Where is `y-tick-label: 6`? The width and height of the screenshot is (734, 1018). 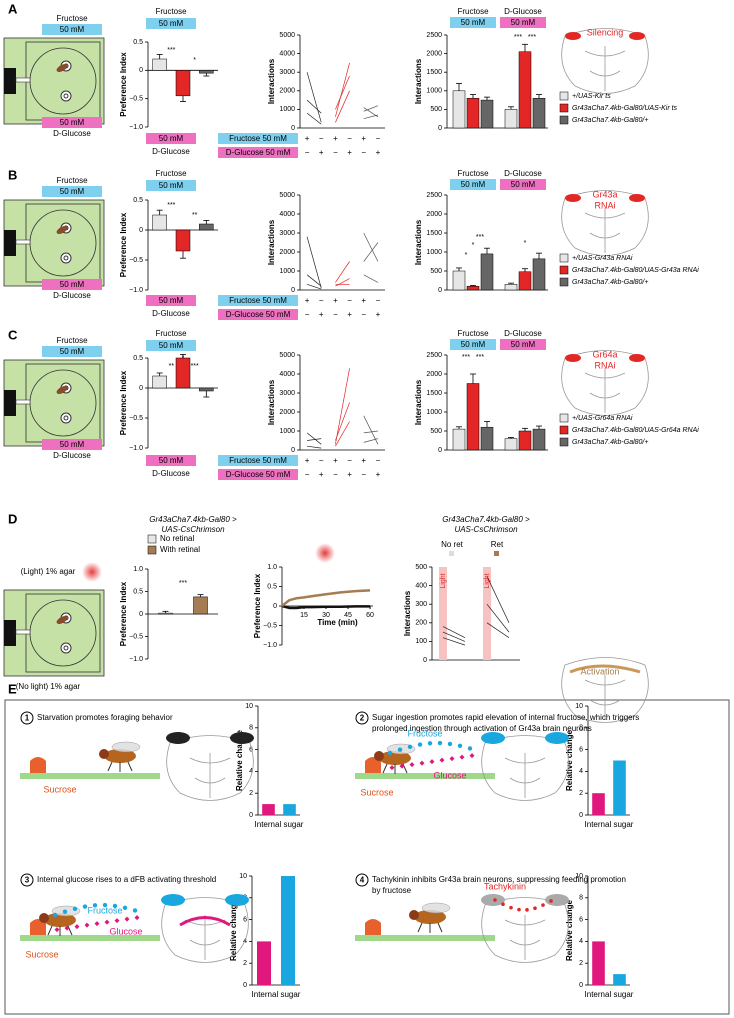 y-tick-label: 6 is located at coordinates (581, 919).